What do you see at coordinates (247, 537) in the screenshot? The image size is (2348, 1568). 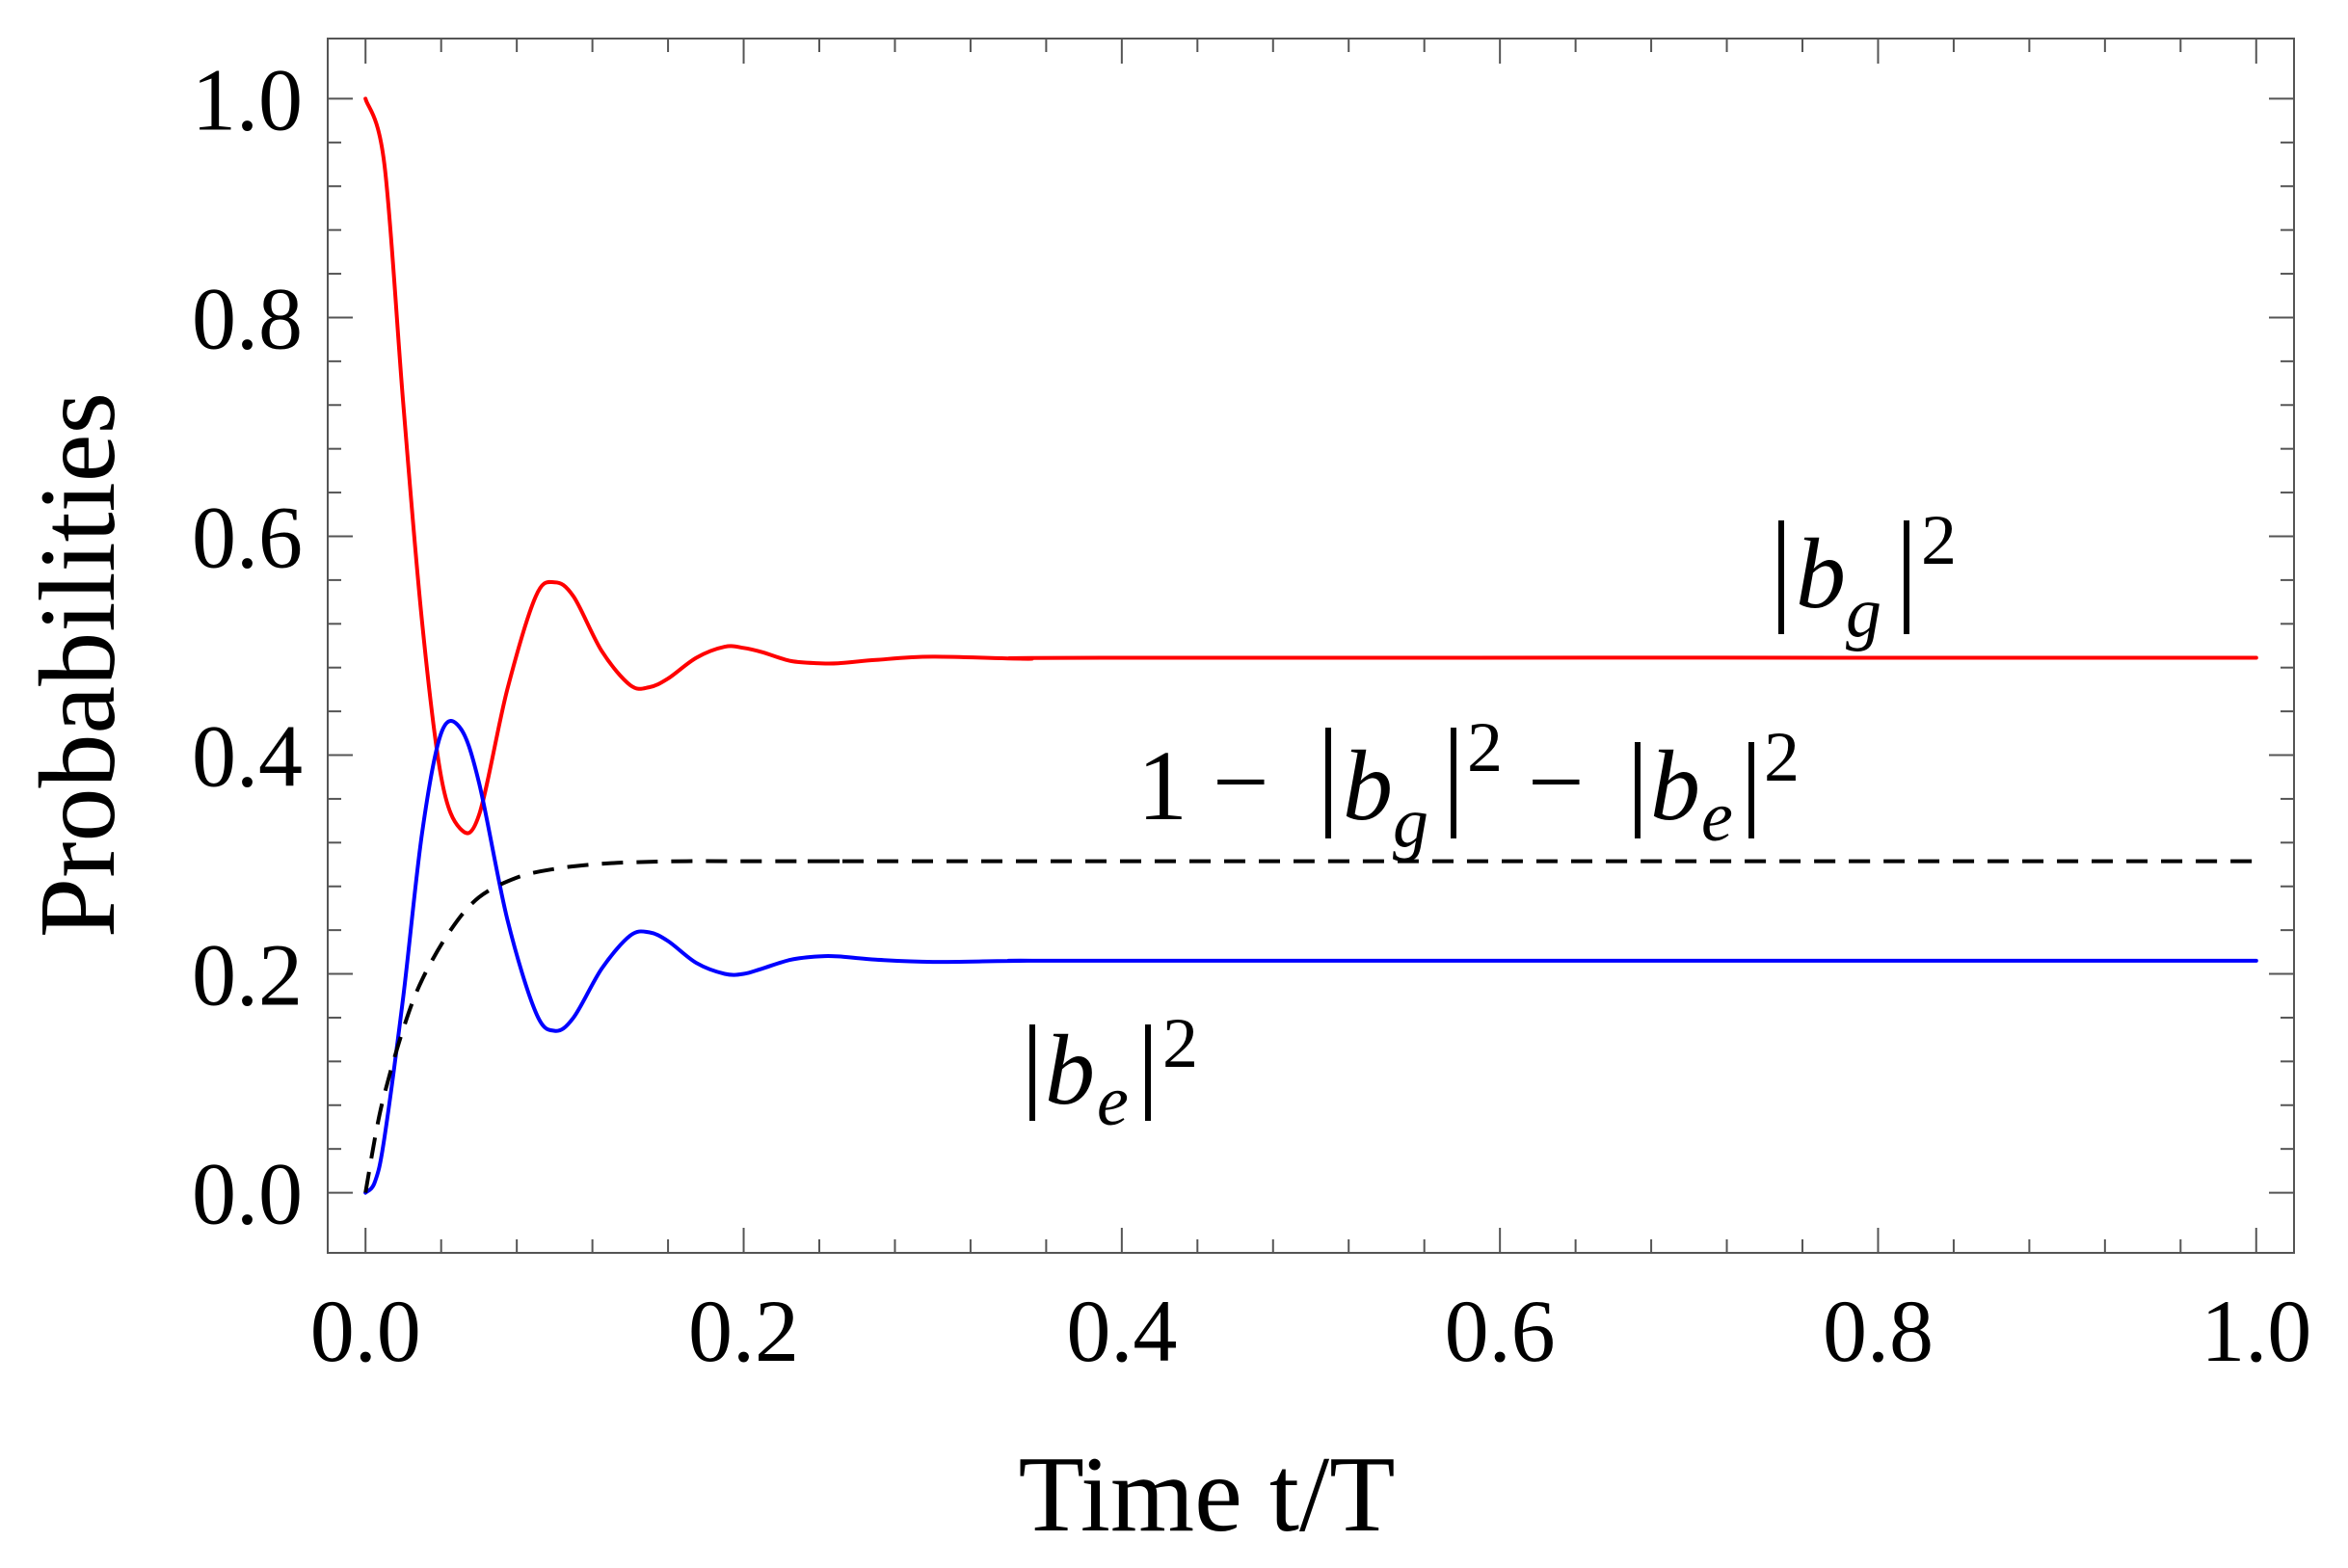 I see `y-tick-label: 0.6` at bounding box center [247, 537].